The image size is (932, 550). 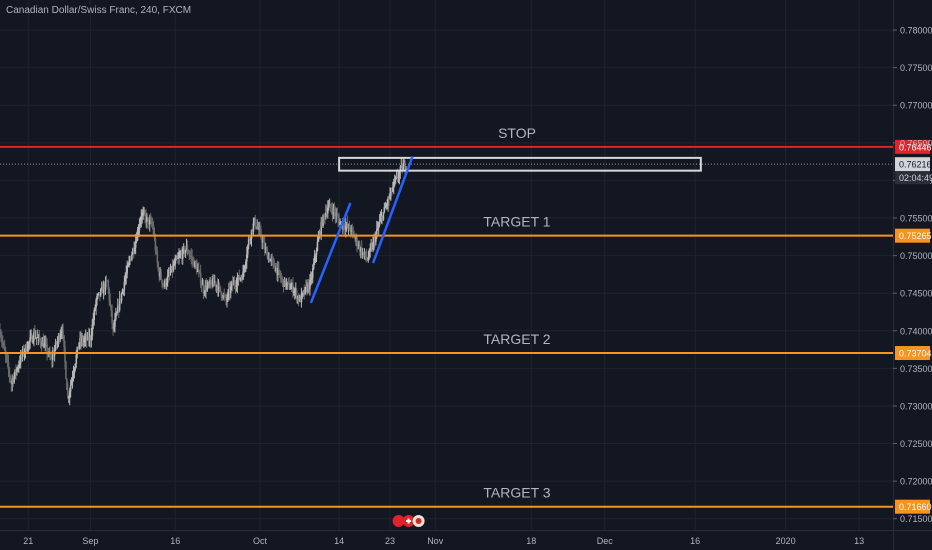 I want to click on price-tick-label: 0.74000, so click(x=916, y=331).